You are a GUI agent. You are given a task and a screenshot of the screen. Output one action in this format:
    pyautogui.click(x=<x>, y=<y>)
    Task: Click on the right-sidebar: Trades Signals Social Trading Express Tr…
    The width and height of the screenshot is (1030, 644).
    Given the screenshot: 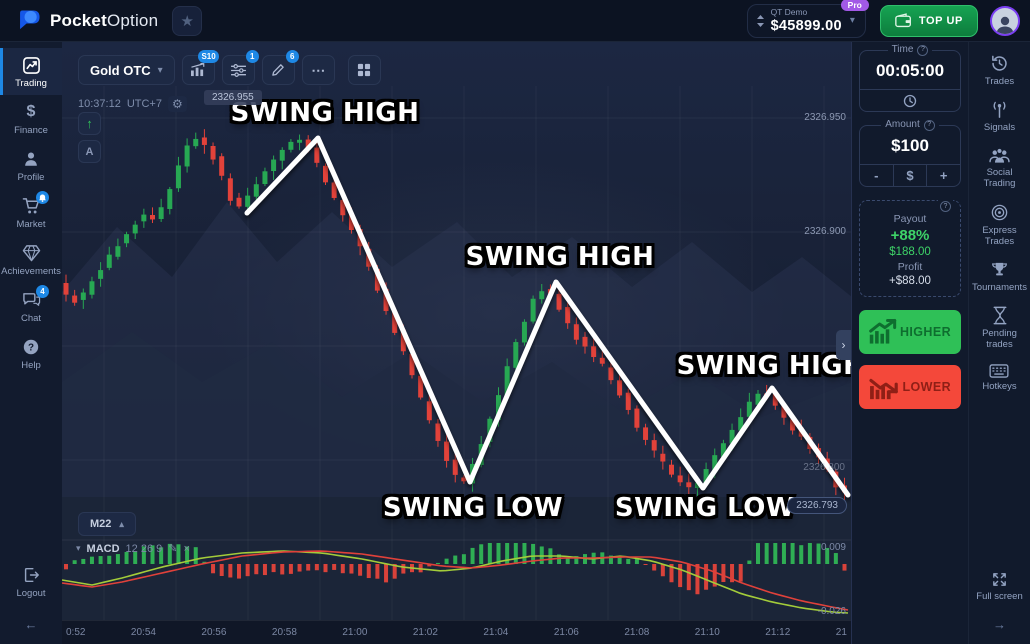 What is the action you would take?
    pyautogui.click(x=999, y=343)
    